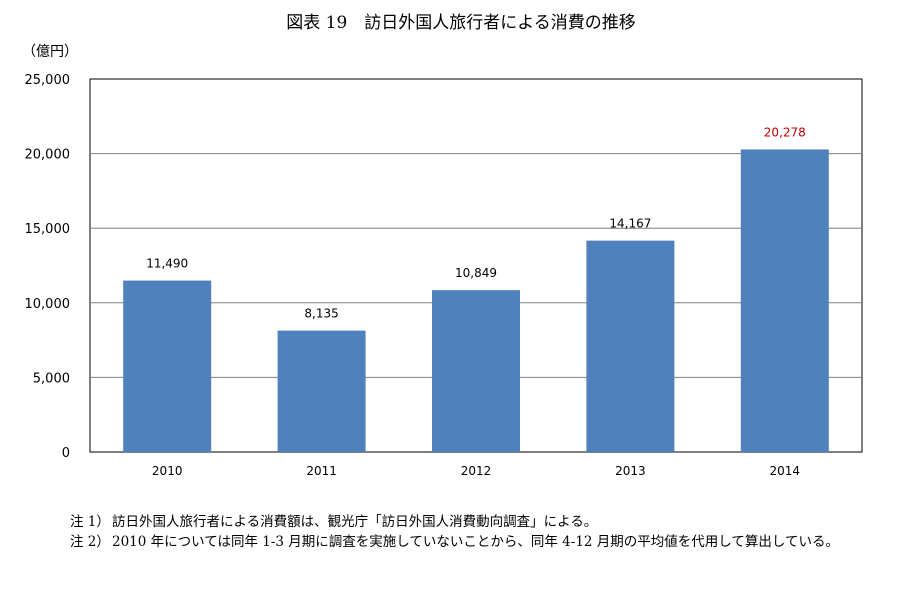 The height and width of the screenshot is (600, 922). What do you see at coordinates (167, 264) in the screenshot?
I see `data-label: 11,490` at bounding box center [167, 264].